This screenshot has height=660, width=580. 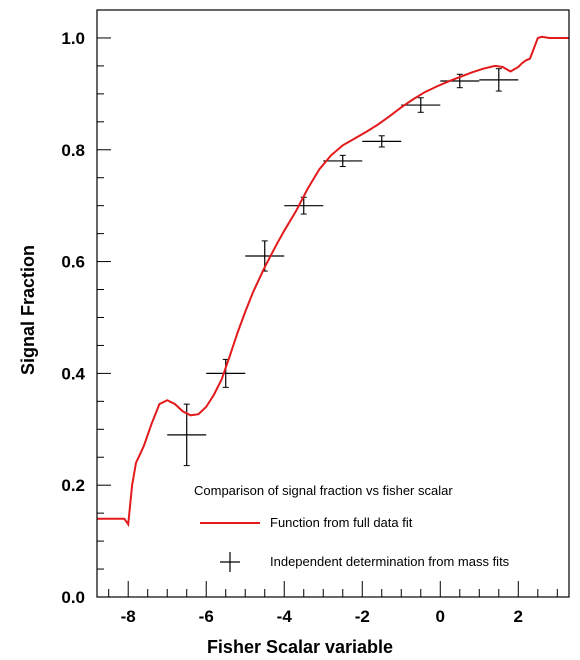 I want to click on y-axis-tick-labels: 0.0 0.2 0.4 0.6 0.8 1.0, so click(x=73, y=318).